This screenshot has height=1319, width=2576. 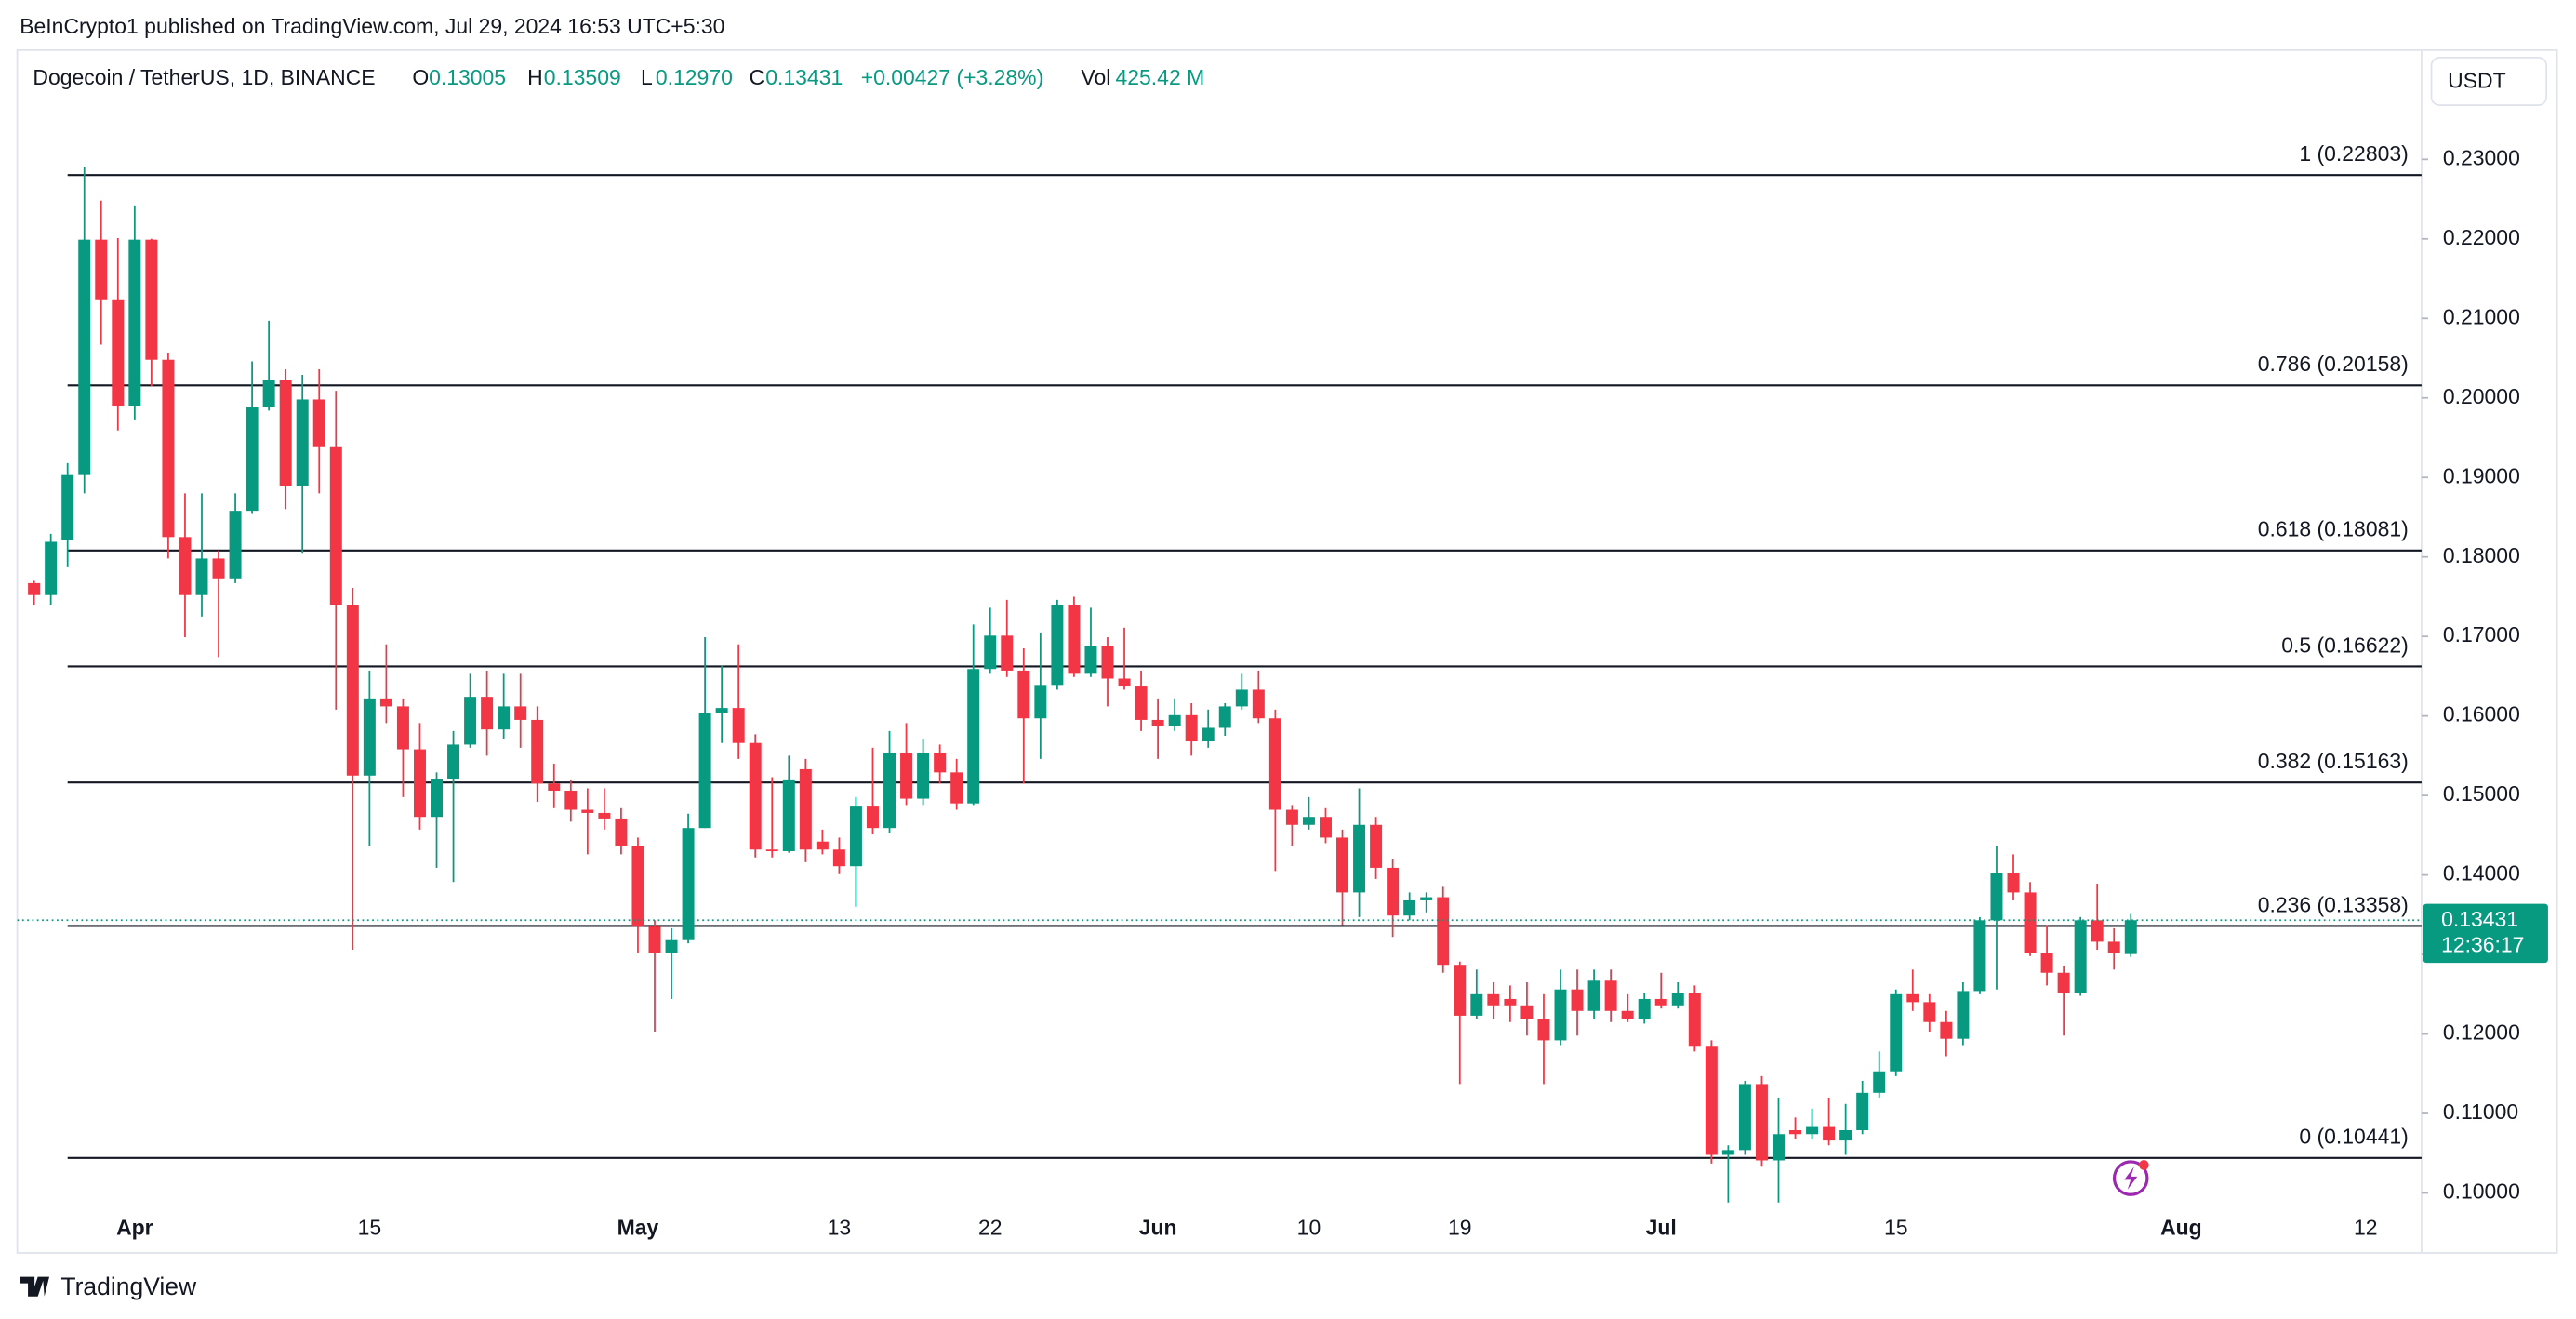 I want to click on h-value: 0.13509, so click(x=582, y=77).